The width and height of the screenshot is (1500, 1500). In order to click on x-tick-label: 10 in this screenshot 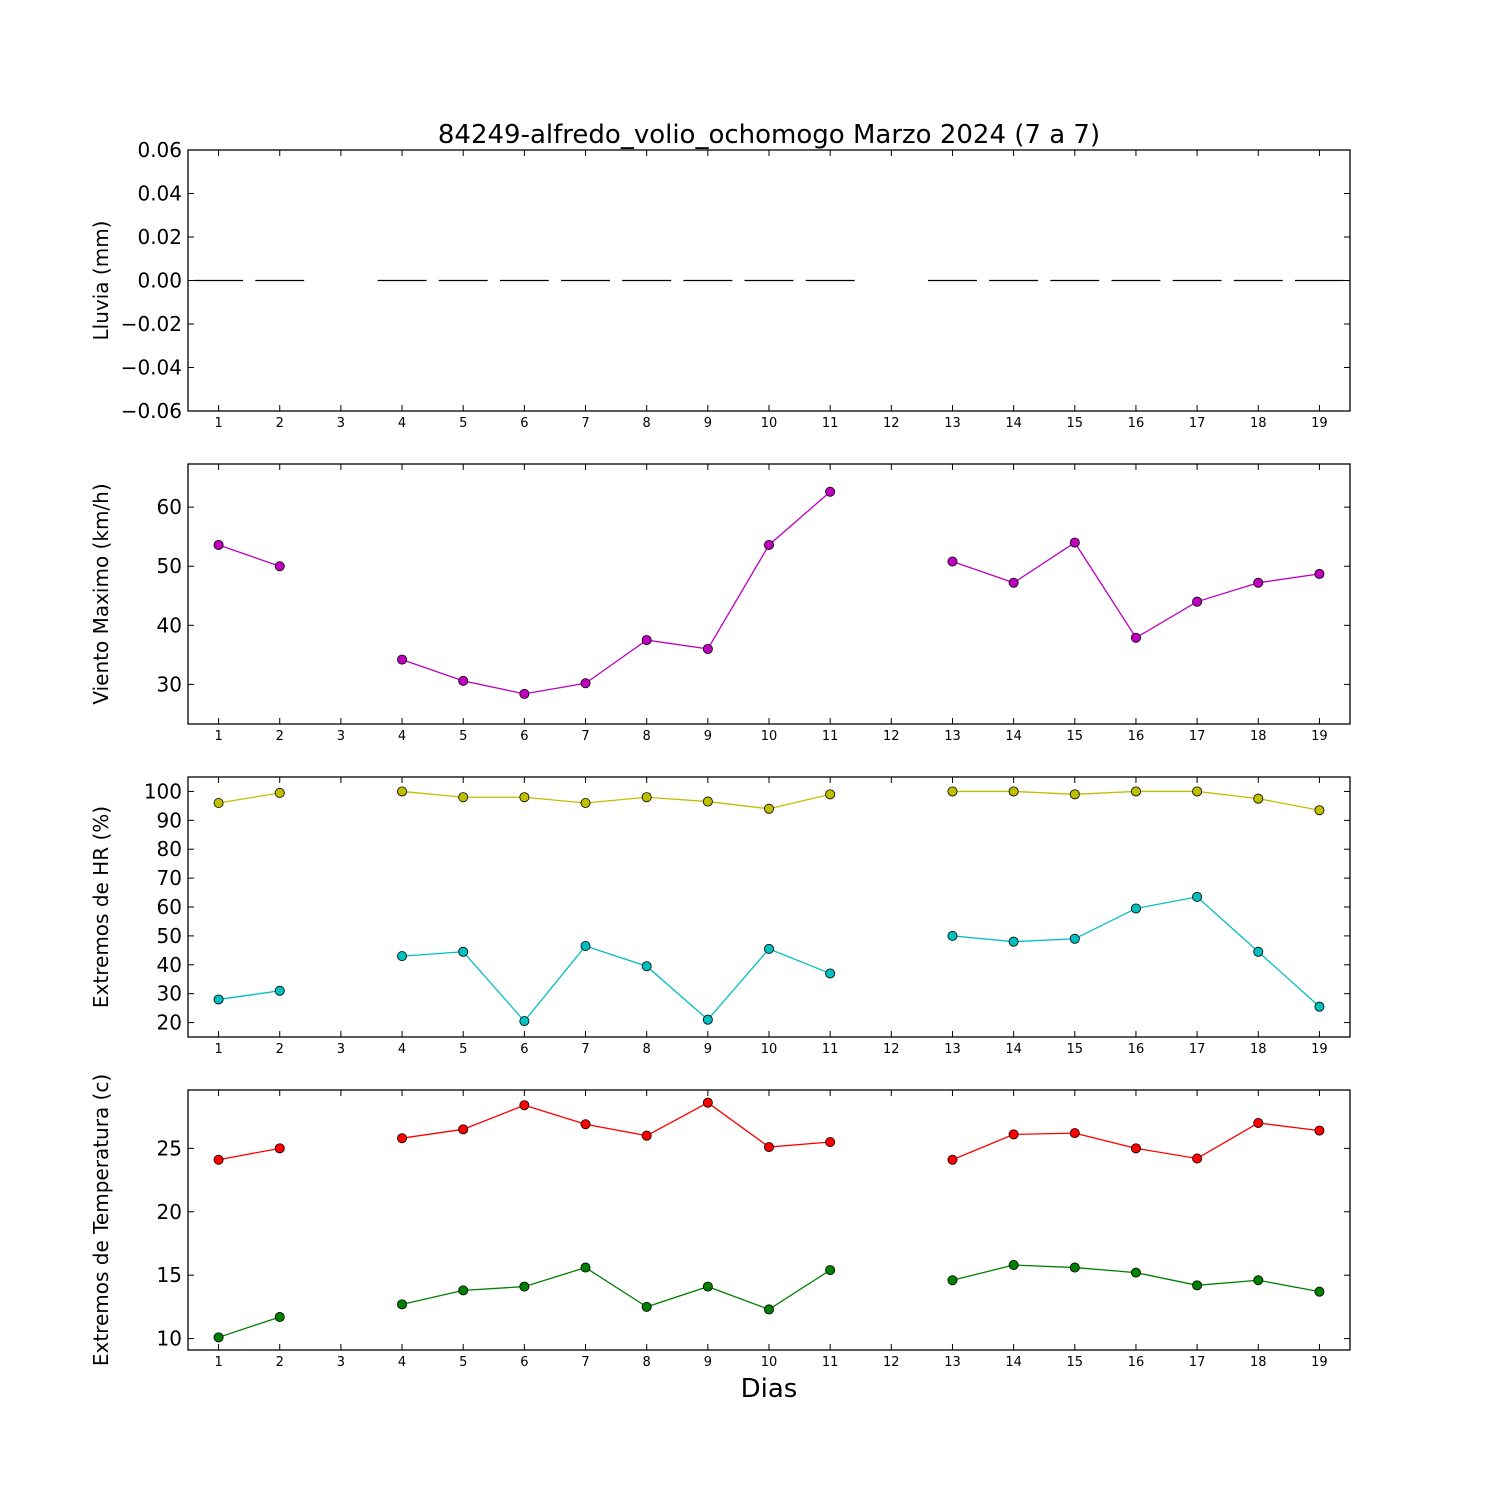, I will do `click(769, 1362)`.